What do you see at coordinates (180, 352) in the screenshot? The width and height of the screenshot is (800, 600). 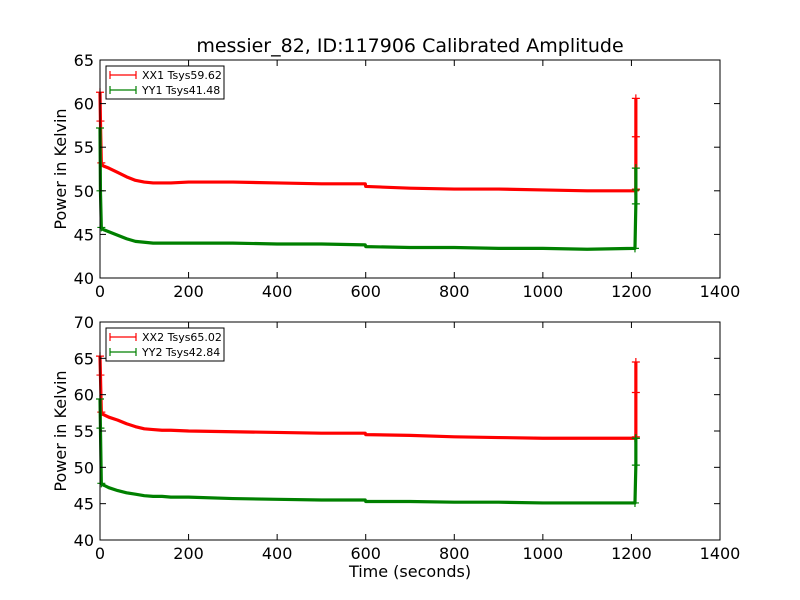 I see `legend-label: YY2 Tsys42.84` at bounding box center [180, 352].